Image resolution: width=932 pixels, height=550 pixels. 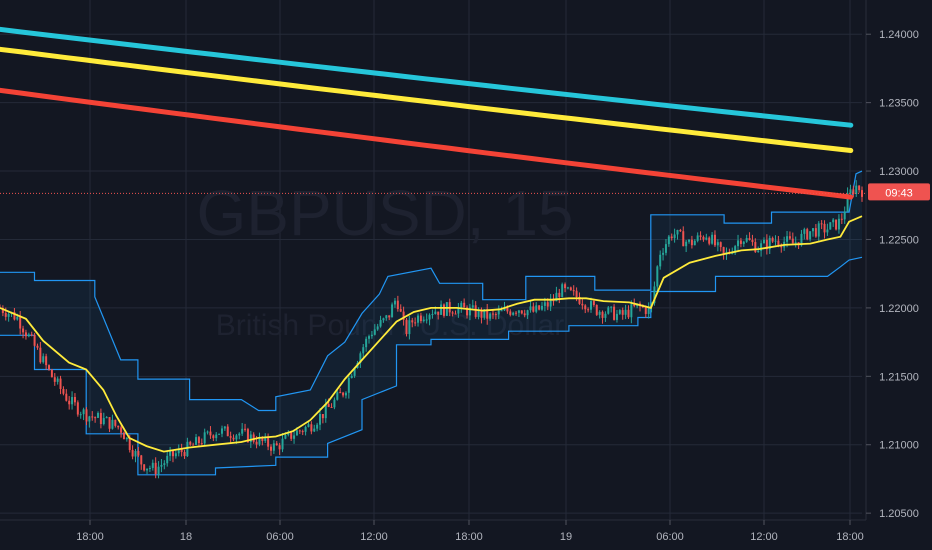 I want to click on x-tick-label: 12:00, so click(x=764, y=537).